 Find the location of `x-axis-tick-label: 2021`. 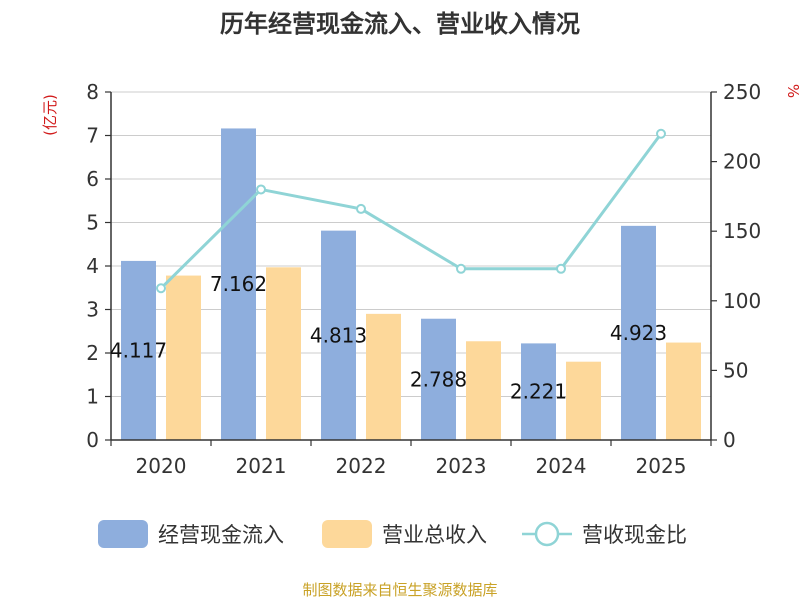

x-axis-tick-label: 2021 is located at coordinates (261, 466).